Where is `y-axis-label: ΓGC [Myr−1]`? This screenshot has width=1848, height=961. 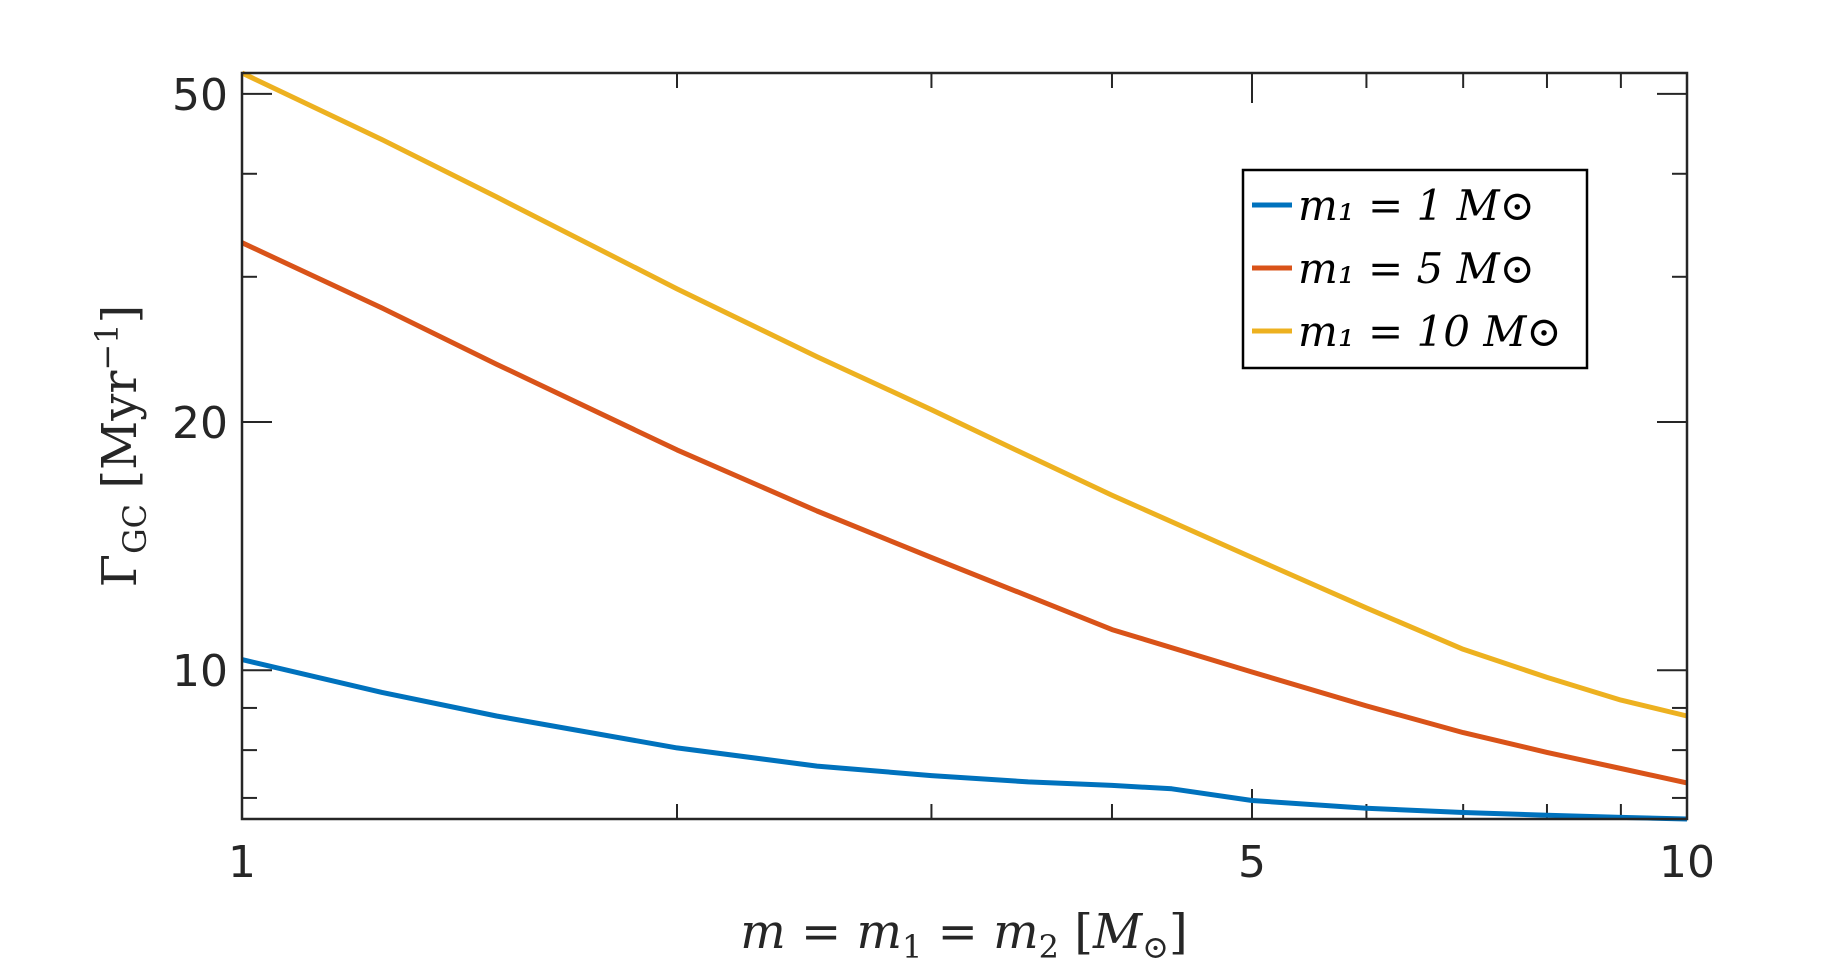 y-axis-label: ΓGC [Myr−1] is located at coordinates (121, 446).